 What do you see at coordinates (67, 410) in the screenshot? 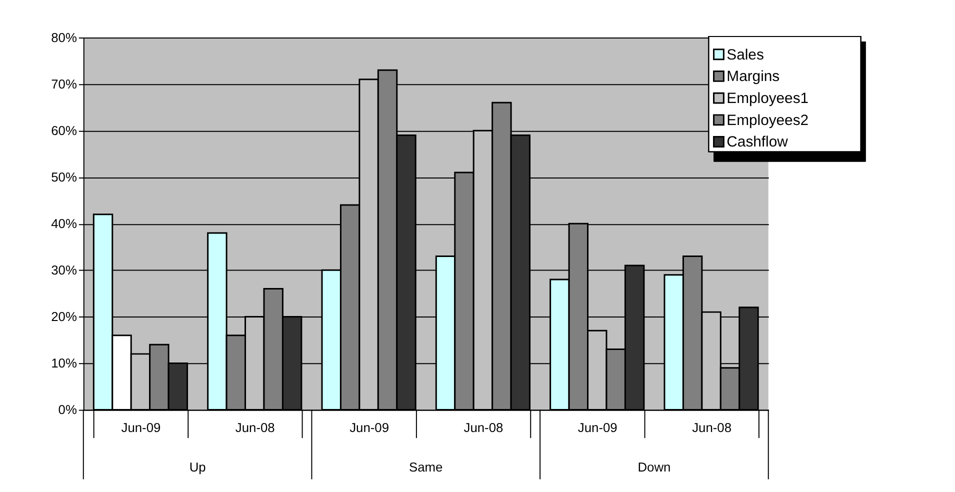
I see `y-tick-label: 0%` at bounding box center [67, 410].